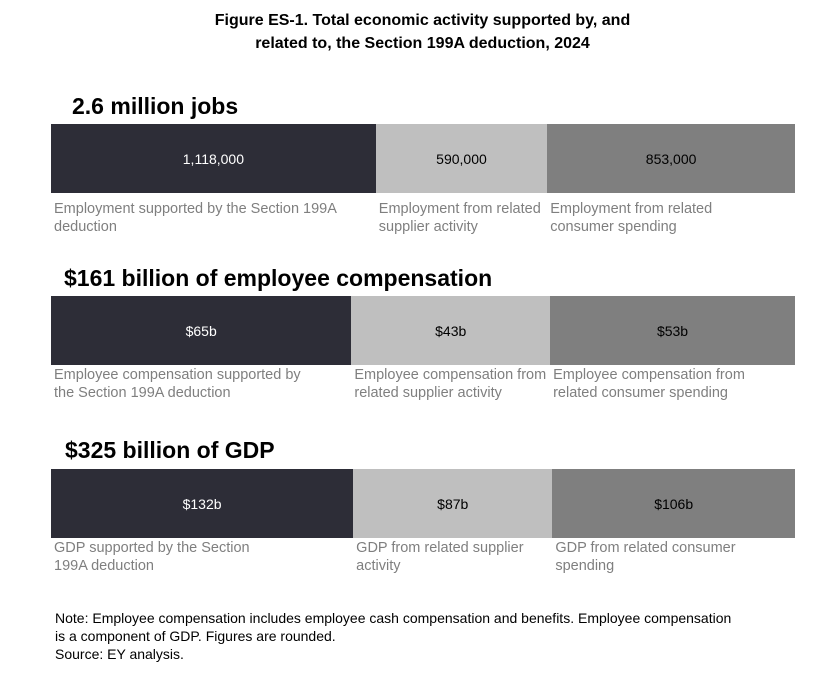 The width and height of the screenshot is (837, 677). Describe the element at coordinates (459, 209) in the screenshot. I see `jobs-category-label-supplier-line-1: Employment from related` at that location.